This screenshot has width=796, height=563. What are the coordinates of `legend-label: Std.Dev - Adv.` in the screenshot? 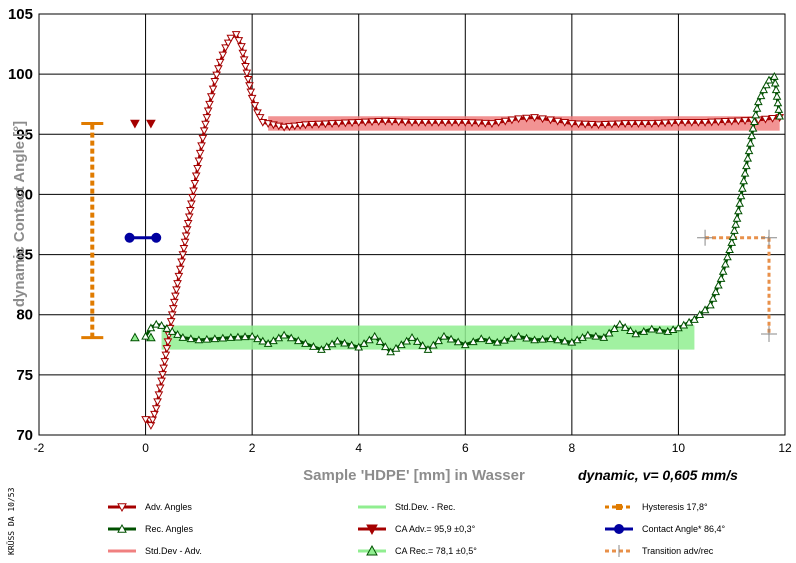 It's located at (173, 551).